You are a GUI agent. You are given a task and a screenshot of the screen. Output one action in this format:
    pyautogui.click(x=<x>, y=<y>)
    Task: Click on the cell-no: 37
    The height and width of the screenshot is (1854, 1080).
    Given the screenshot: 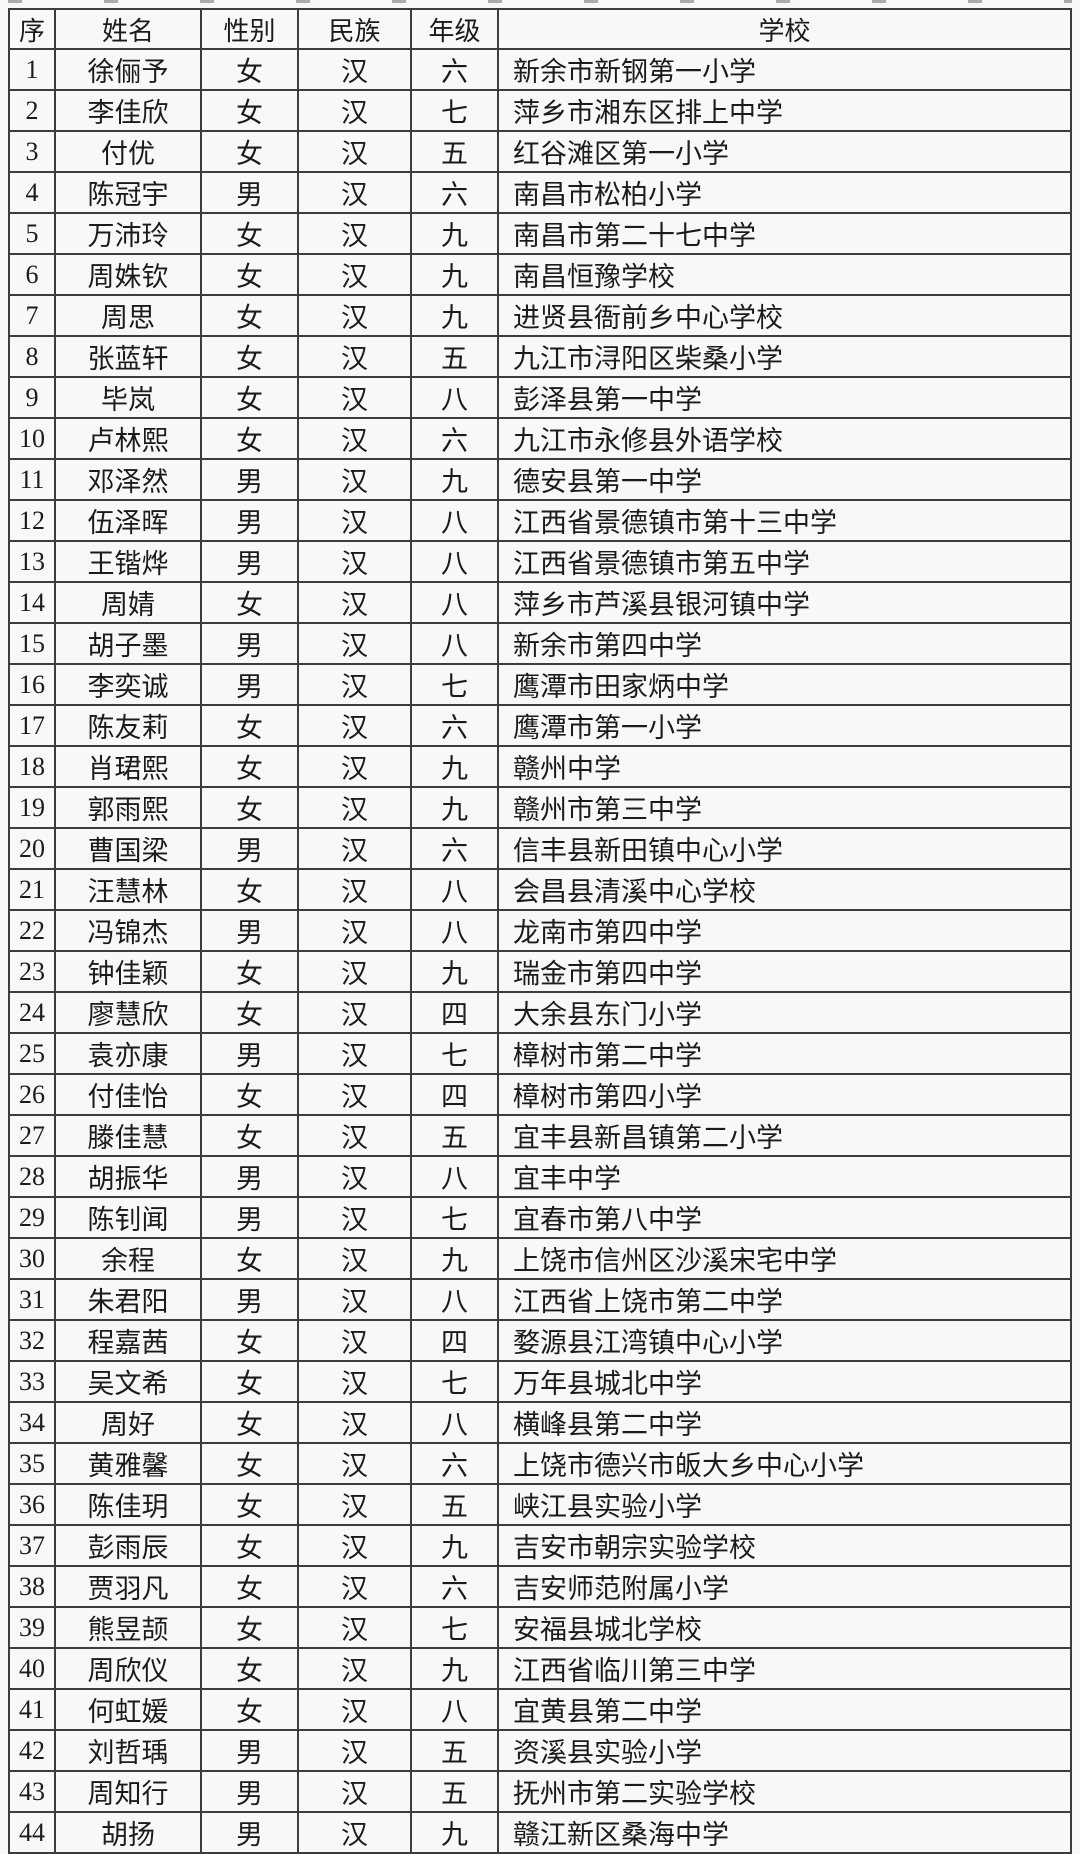 What is the action you would take?
    pyautogui.click(x=32, y=1546)
    